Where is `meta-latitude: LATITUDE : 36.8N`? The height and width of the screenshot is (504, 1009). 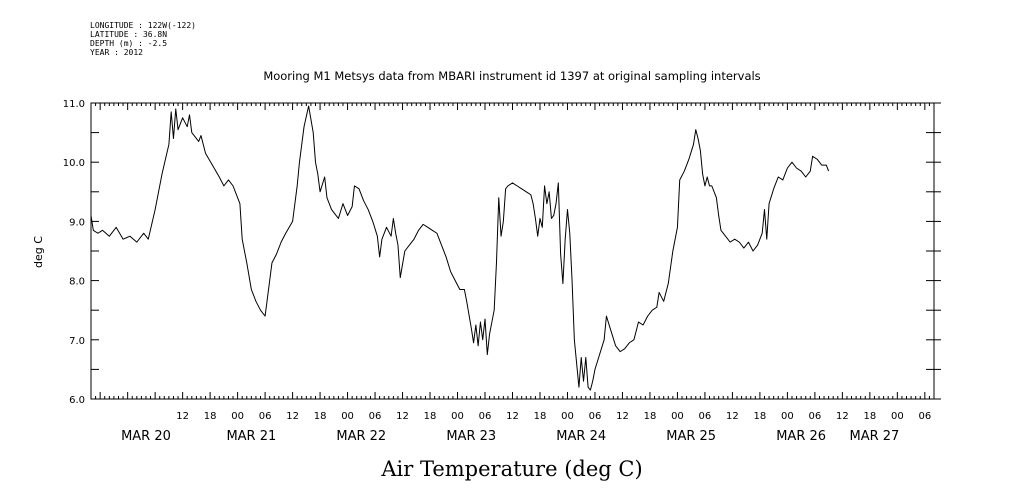
meta-latitude: LATITUDE : 36.8N is located at coordinates (129, 34).